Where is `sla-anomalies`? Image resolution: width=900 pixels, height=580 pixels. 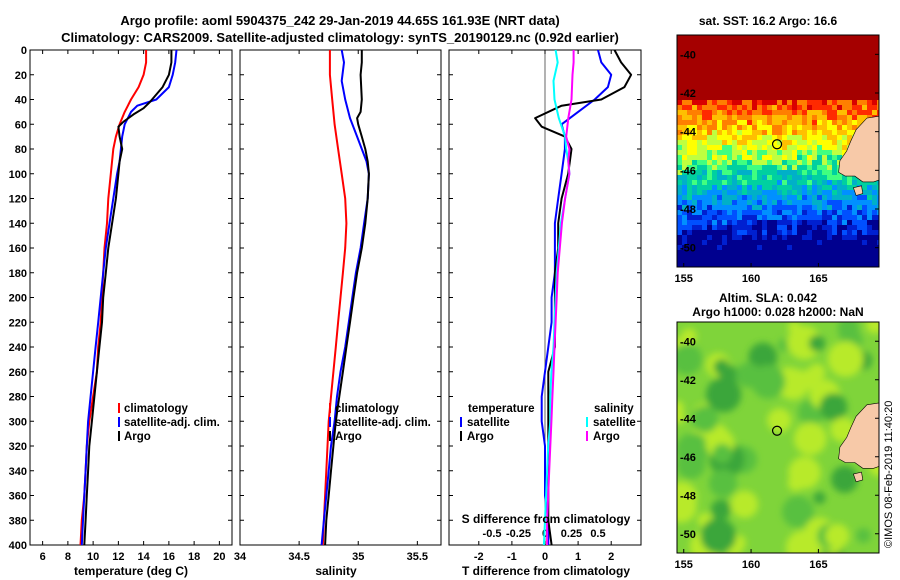
sla-anomalies is located at coordinates (778, 437).